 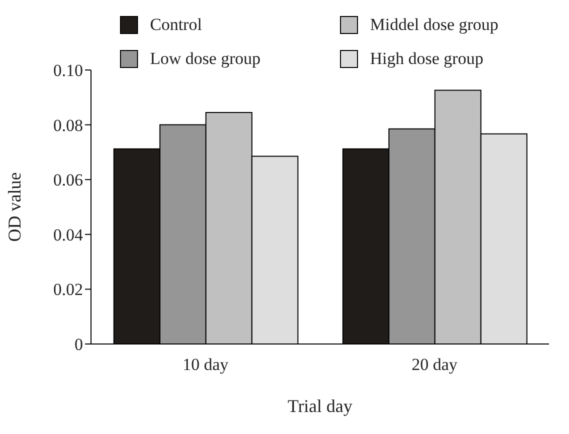 What do you see at coordinates (68, 70) in the screenshot?
I see `y-tick-label: 0.10` at bounding box center [68, 70].